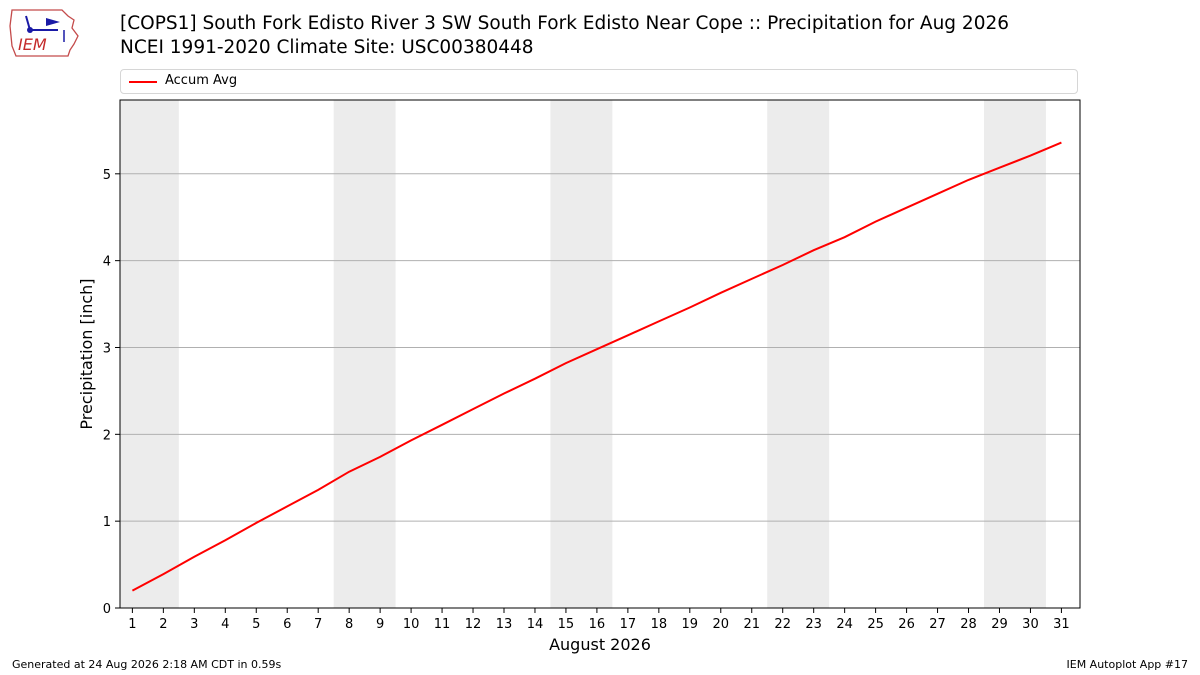 This screenshot has height=675, width=1200. What do you see at coordinates (875, 624) in the screenshot?
I see `x-tick-label-25: 25` at bounding box center [875, 624].